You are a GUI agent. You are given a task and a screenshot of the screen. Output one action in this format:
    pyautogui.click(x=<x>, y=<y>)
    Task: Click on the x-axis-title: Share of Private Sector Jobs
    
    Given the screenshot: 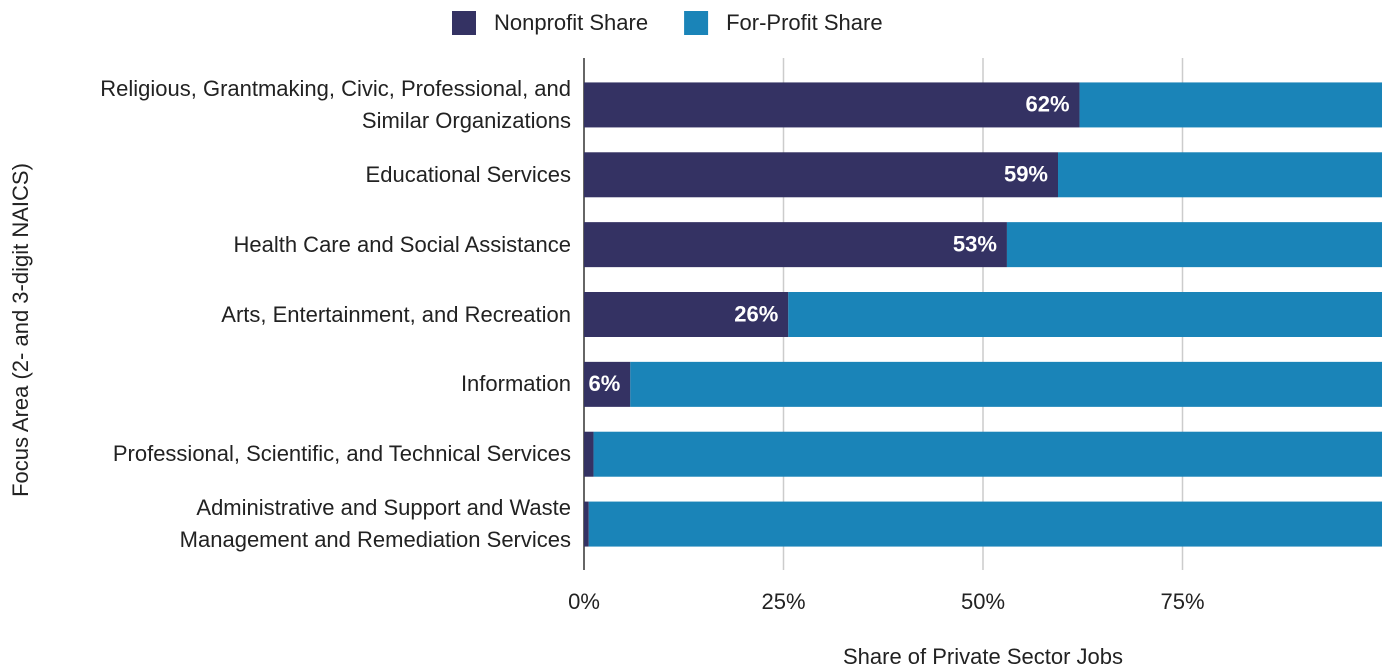 What is the action you would take?
    pyautogui.click(x=983, y=656)
    